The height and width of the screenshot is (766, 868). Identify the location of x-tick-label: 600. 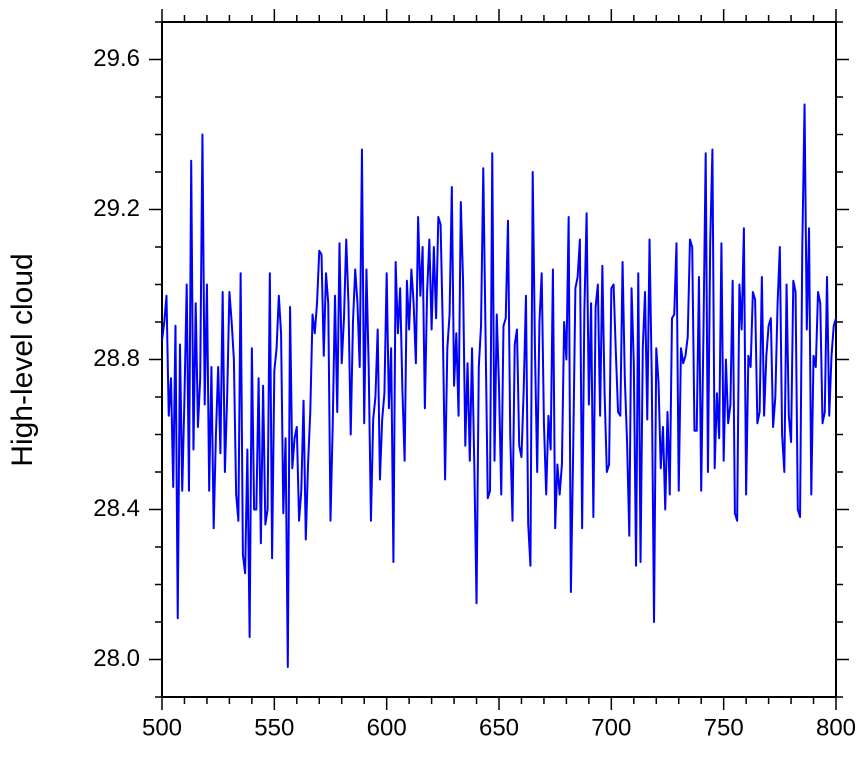
(387, 727).